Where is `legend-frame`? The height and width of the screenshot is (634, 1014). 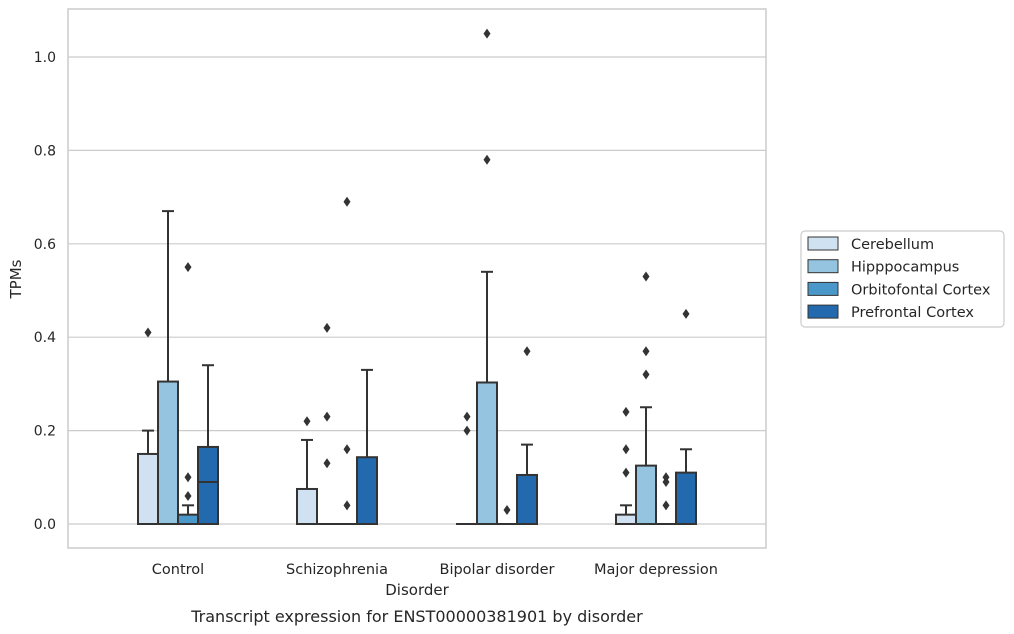
legend-frame is located at coordinates (902, 279).